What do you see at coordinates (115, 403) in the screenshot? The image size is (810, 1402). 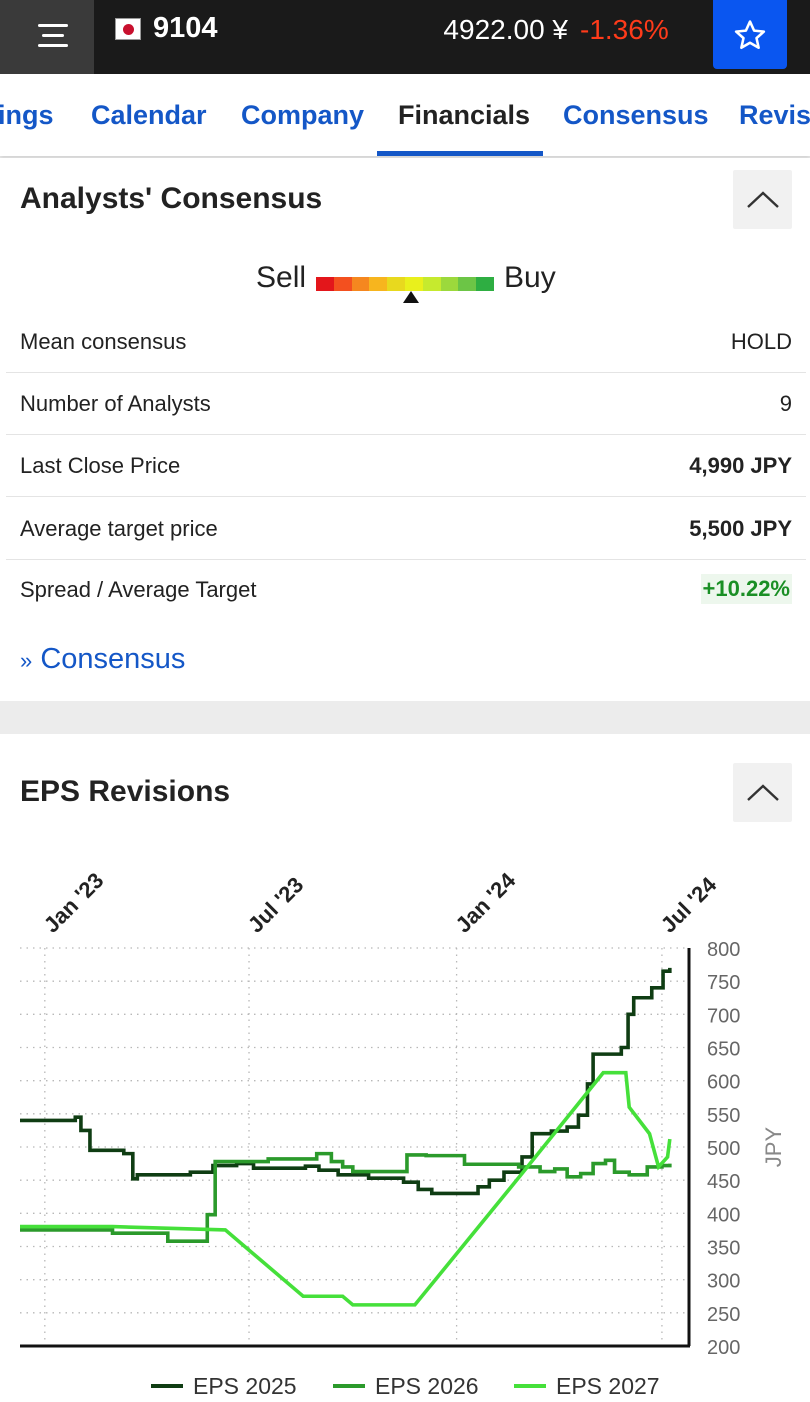 I see `row-label: Number of Analysts` at bounding box center [115, 403].